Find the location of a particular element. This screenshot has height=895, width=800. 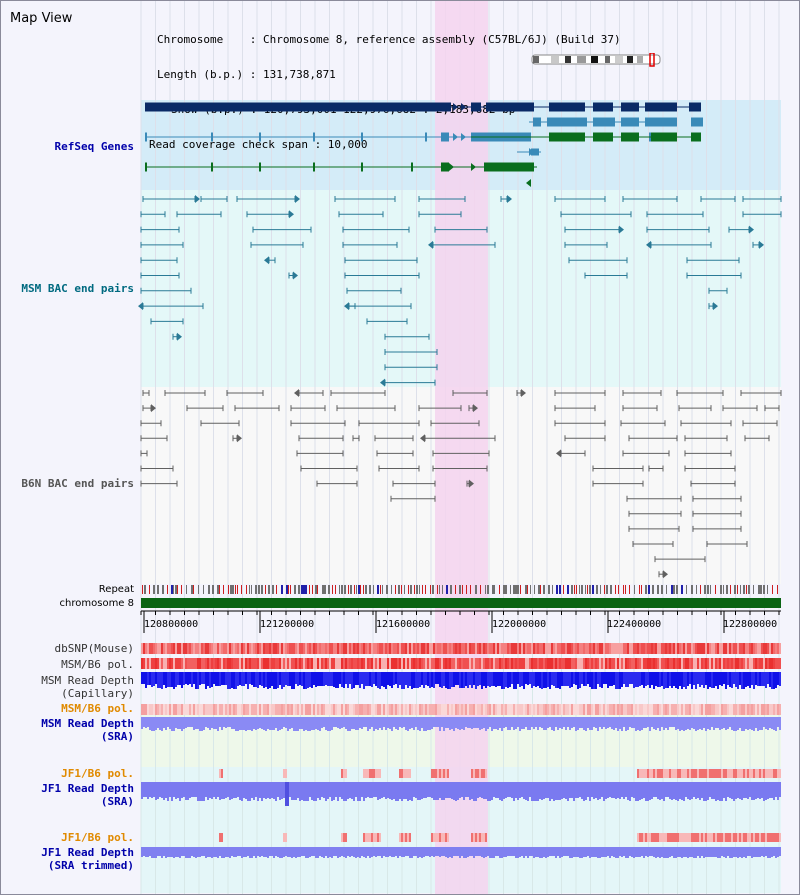

chromosome-ideogram is located at coordinates (597, 60).